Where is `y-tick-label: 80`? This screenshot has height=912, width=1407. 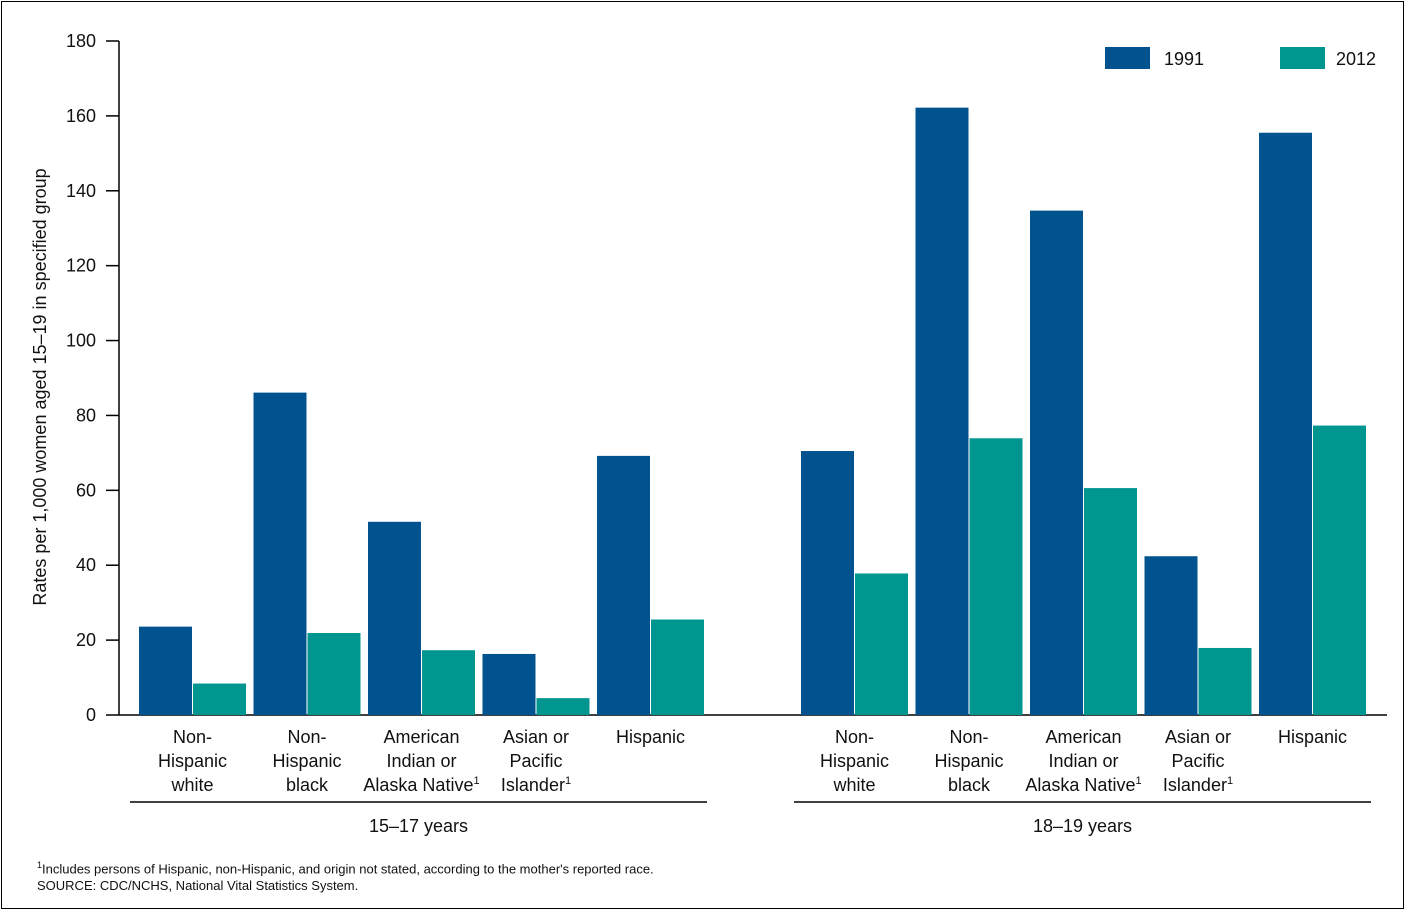 y-tick-label: 80 is located at coordinates (86, 415).